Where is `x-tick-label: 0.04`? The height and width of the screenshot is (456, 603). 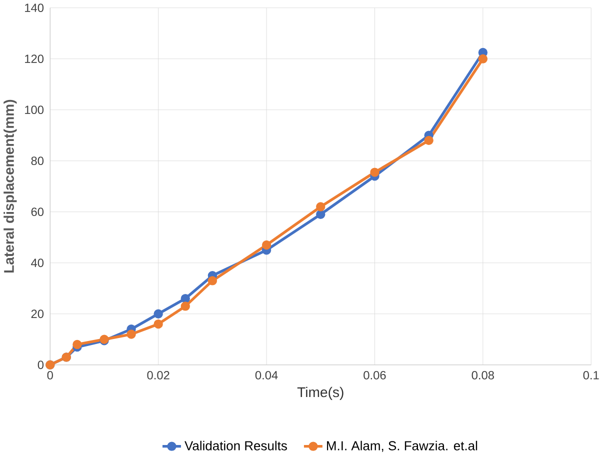 x-tick-label: 0.04 is located at coordinates (266, 375).